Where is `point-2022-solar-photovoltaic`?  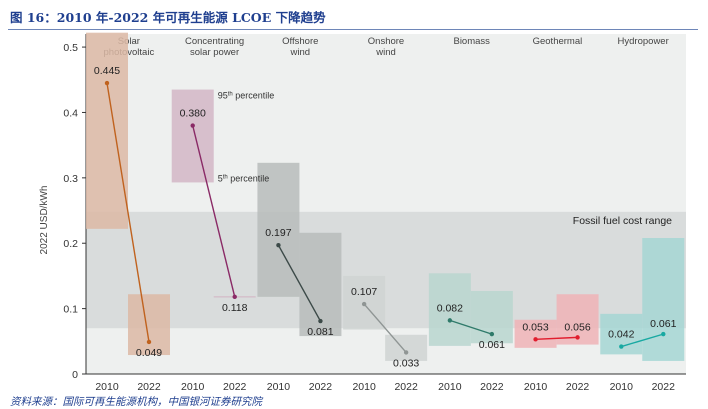
point-2022-solar-photovoltaic is located at coordinates (149, 342).